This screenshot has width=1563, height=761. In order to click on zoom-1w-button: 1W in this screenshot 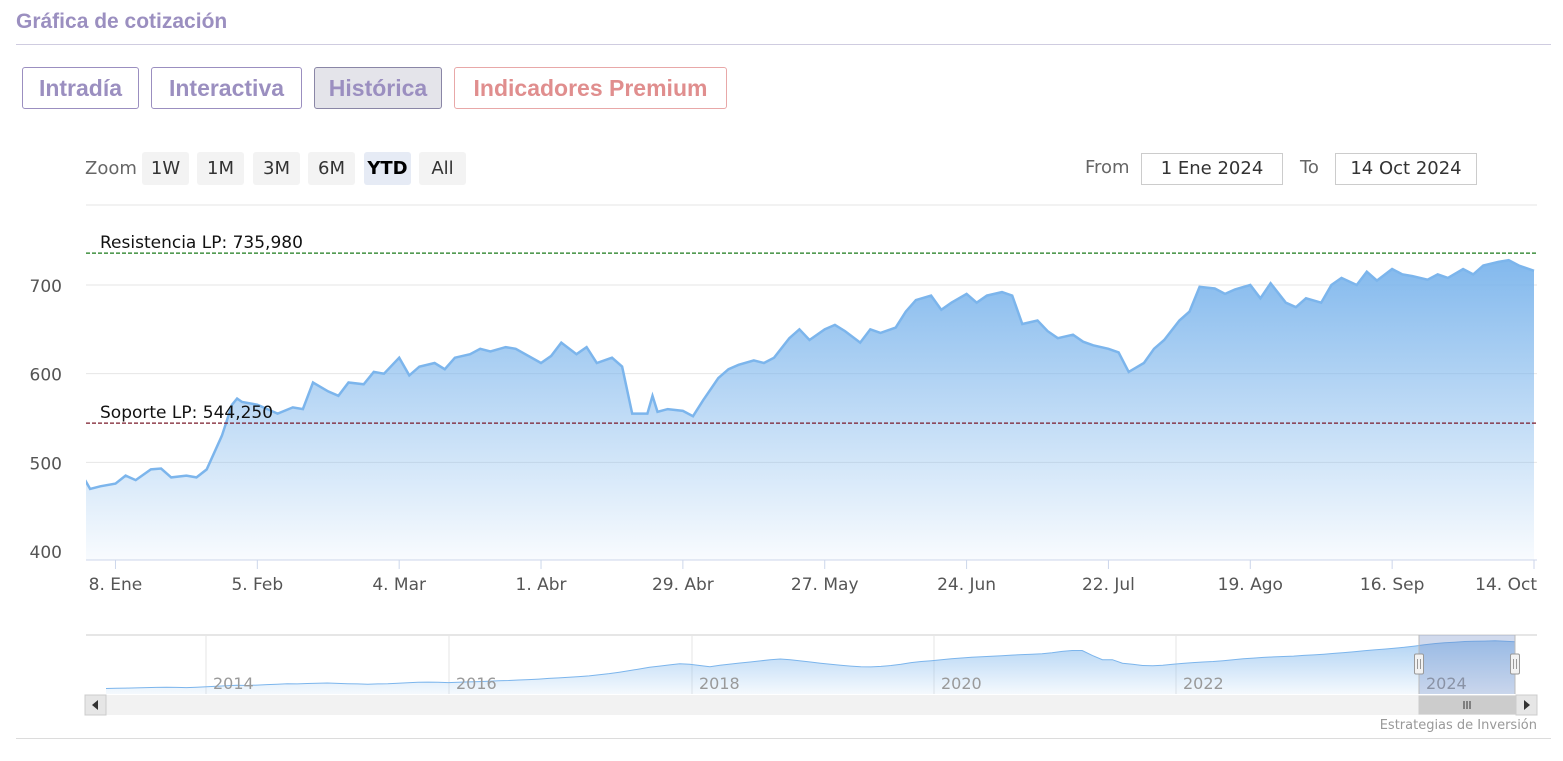, I will do `click(165, 168)`.